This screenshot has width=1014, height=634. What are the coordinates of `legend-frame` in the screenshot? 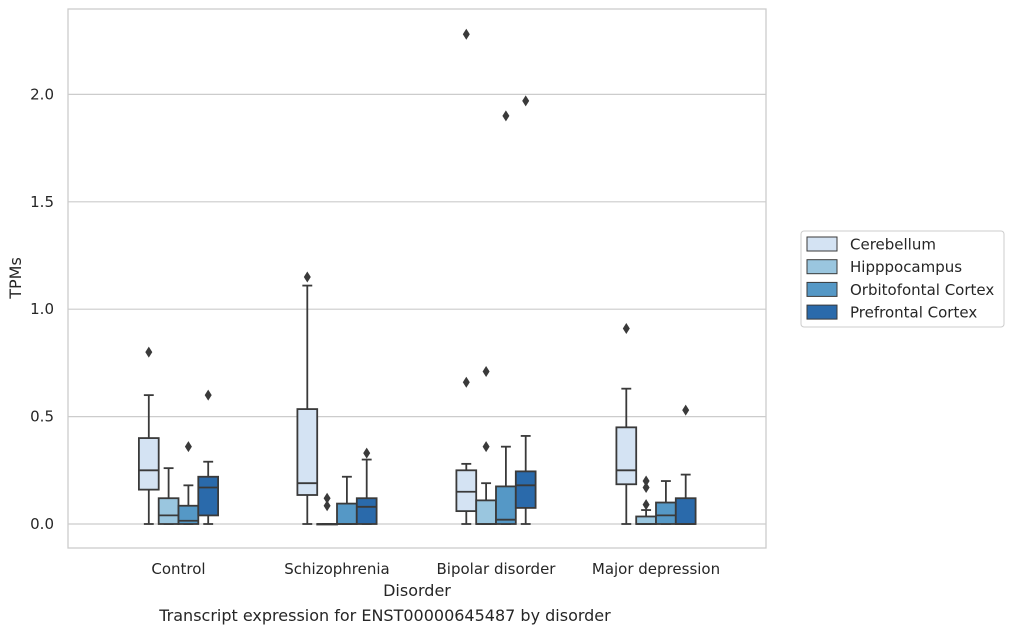 It's located at (902, 279).